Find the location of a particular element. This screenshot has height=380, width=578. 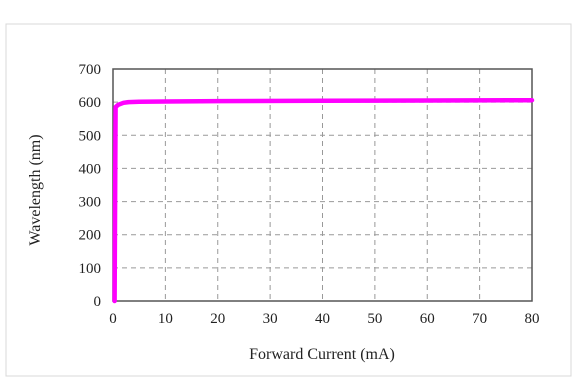

y-axis-ticks: 0 100 200 300 400 500 600 700 is located at coordinates (90, 186).